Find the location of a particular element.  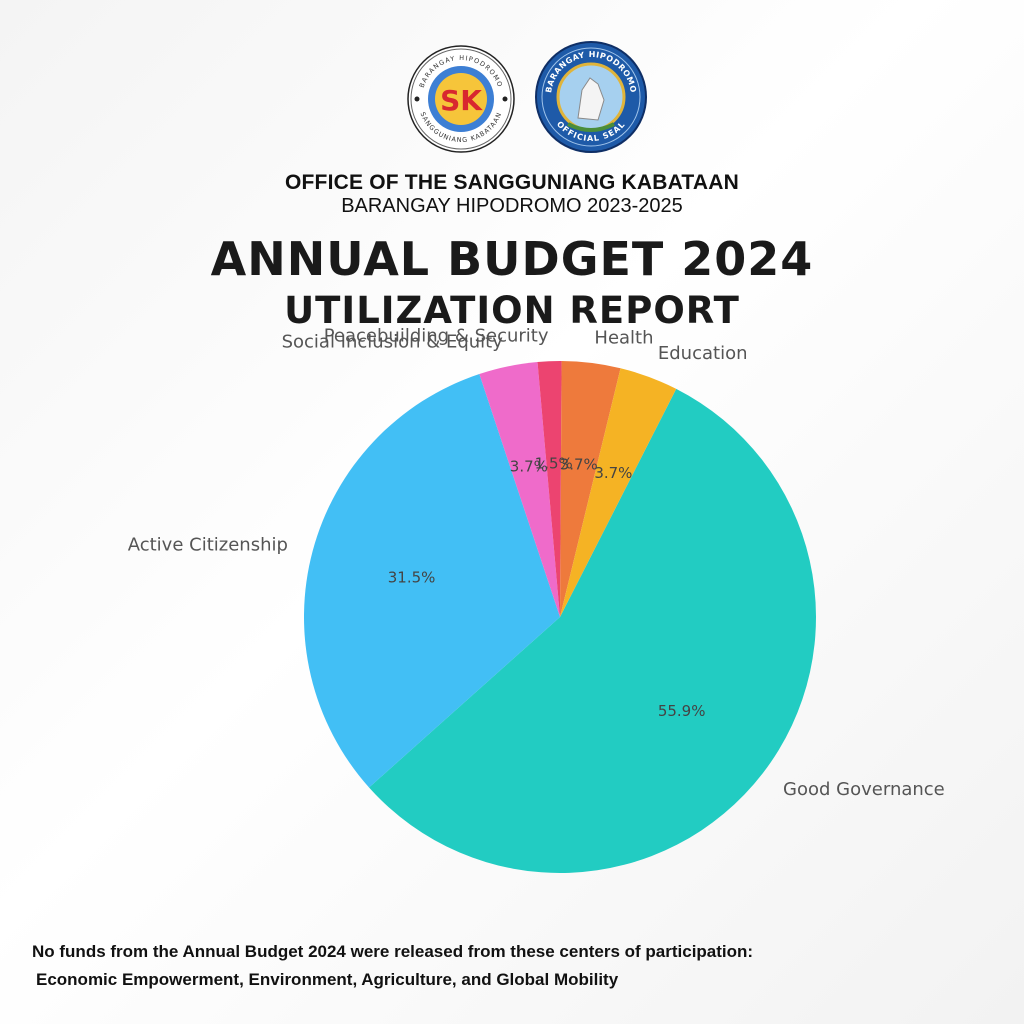

official-seal-logo: BARANGAY HIPODROMO OFFICIAL SEAL is located at coordinates (591, 97).